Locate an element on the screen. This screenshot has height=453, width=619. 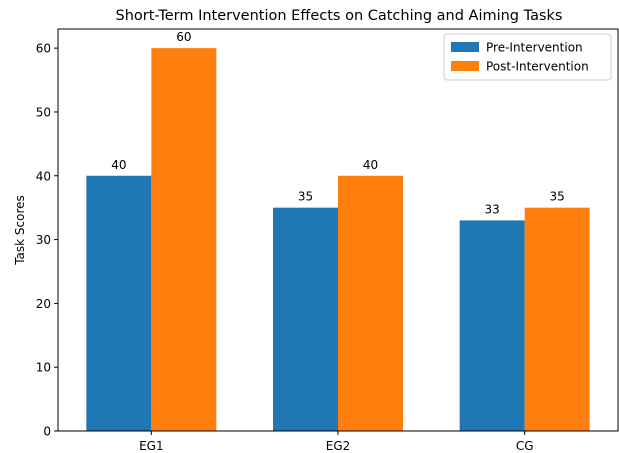
data-label-pre-intervention-cg: 33 is located at coordinates (492, 209).